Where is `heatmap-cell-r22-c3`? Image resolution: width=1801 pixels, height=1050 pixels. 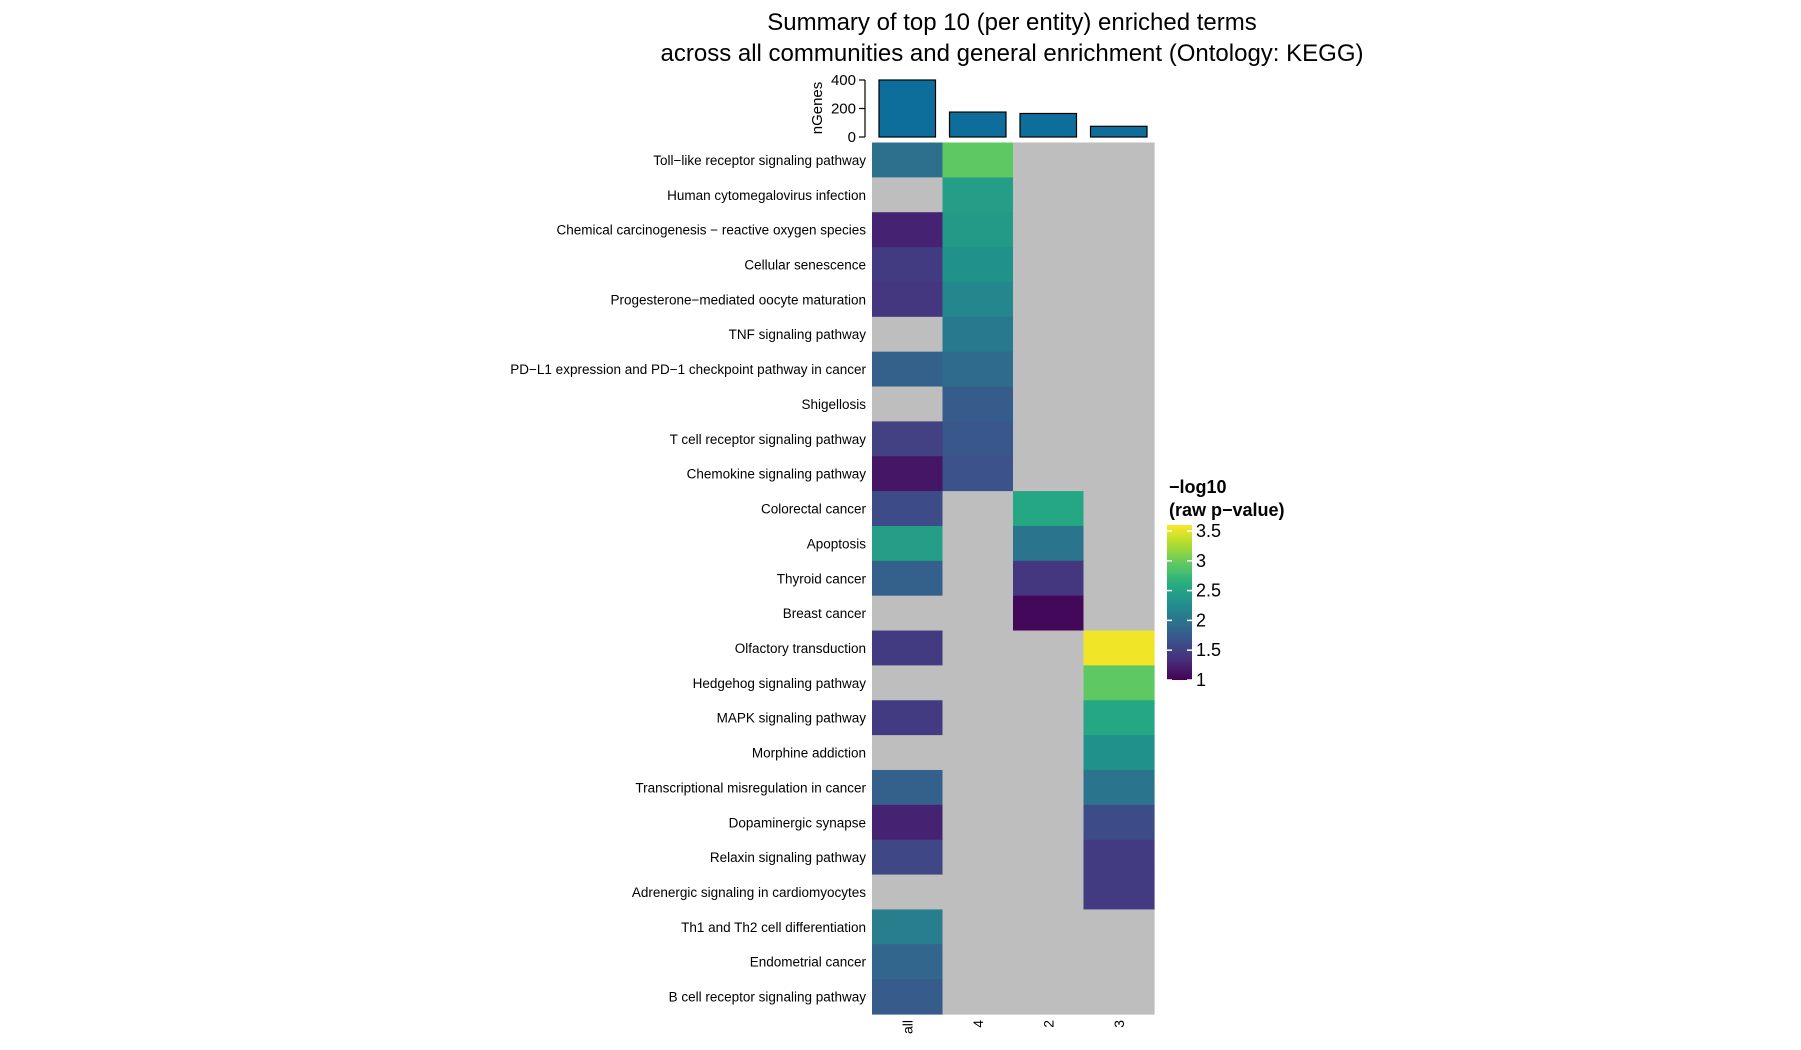 heatmap-cell-r22-c3 is located at coordinates (1119, 927).